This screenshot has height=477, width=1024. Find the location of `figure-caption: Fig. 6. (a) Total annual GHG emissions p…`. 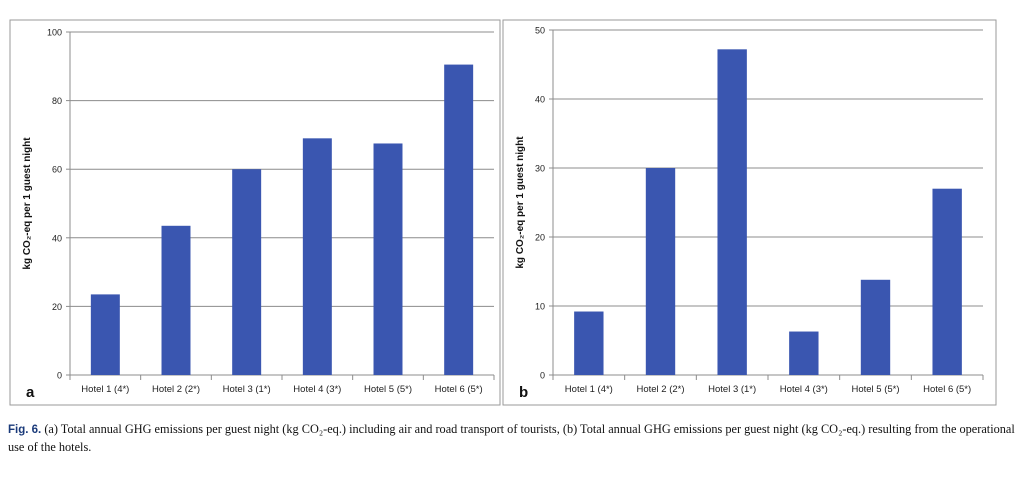

figure-caption: Fig. 6. (a) Total annual GHG emissions p… is located at coordinates (513, 438).